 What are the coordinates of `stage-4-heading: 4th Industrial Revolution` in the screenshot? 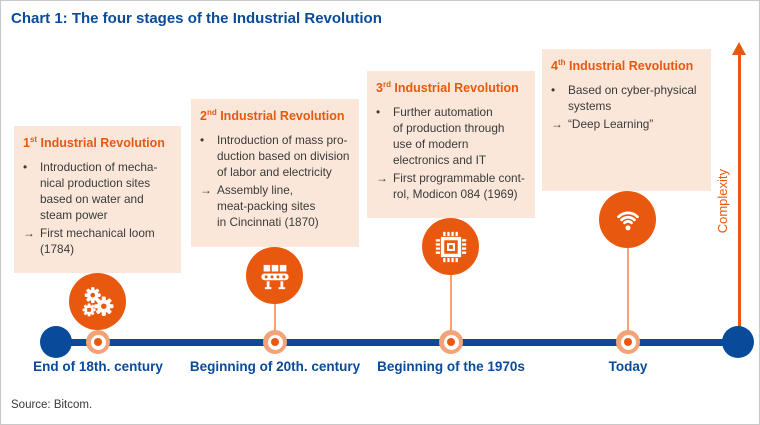 It's located at (627, 65).